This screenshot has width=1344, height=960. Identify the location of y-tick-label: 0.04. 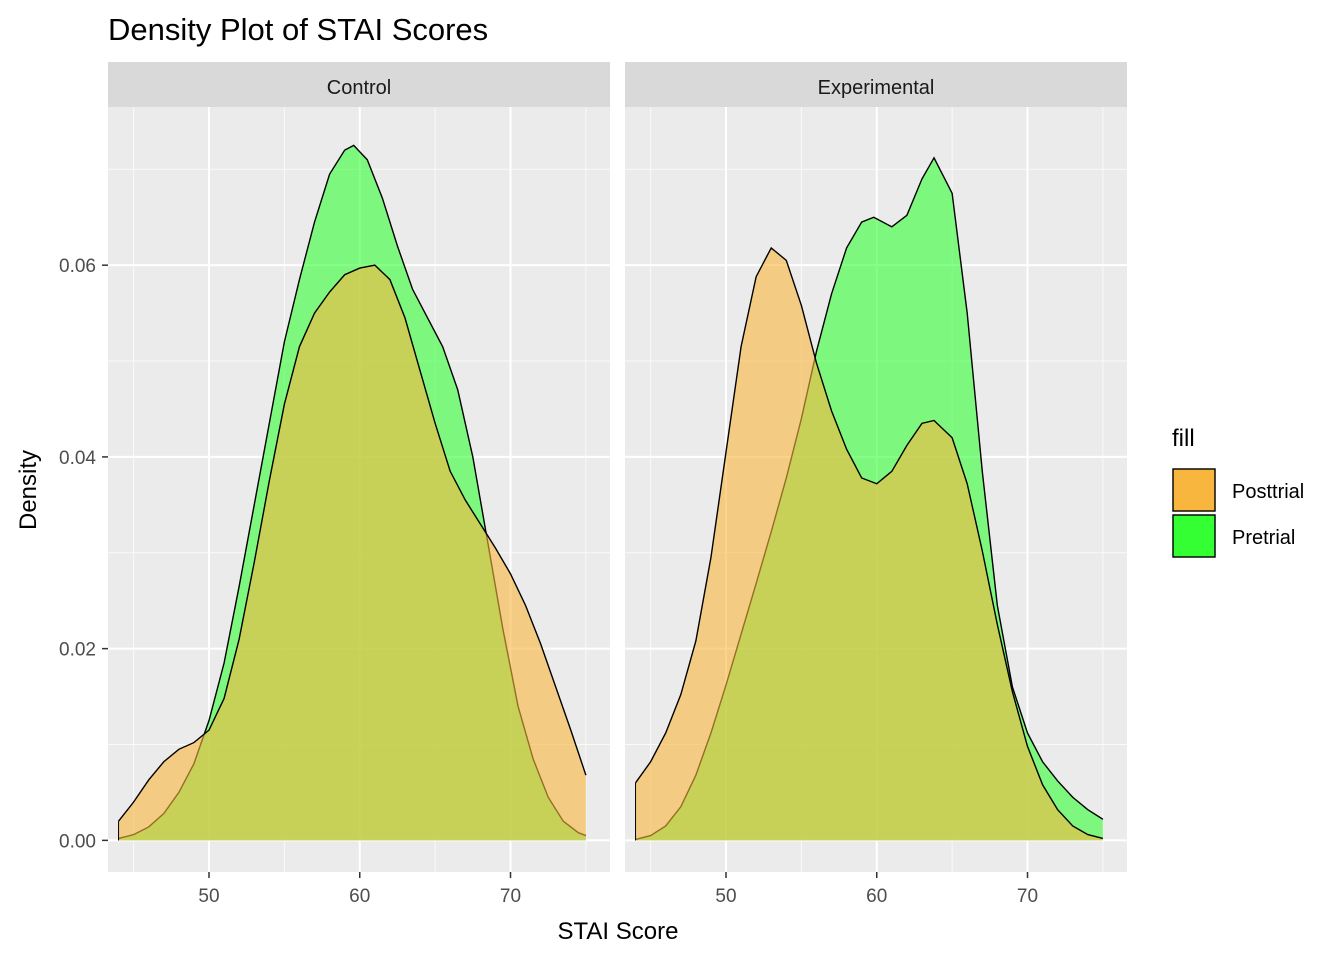
(77, 458).